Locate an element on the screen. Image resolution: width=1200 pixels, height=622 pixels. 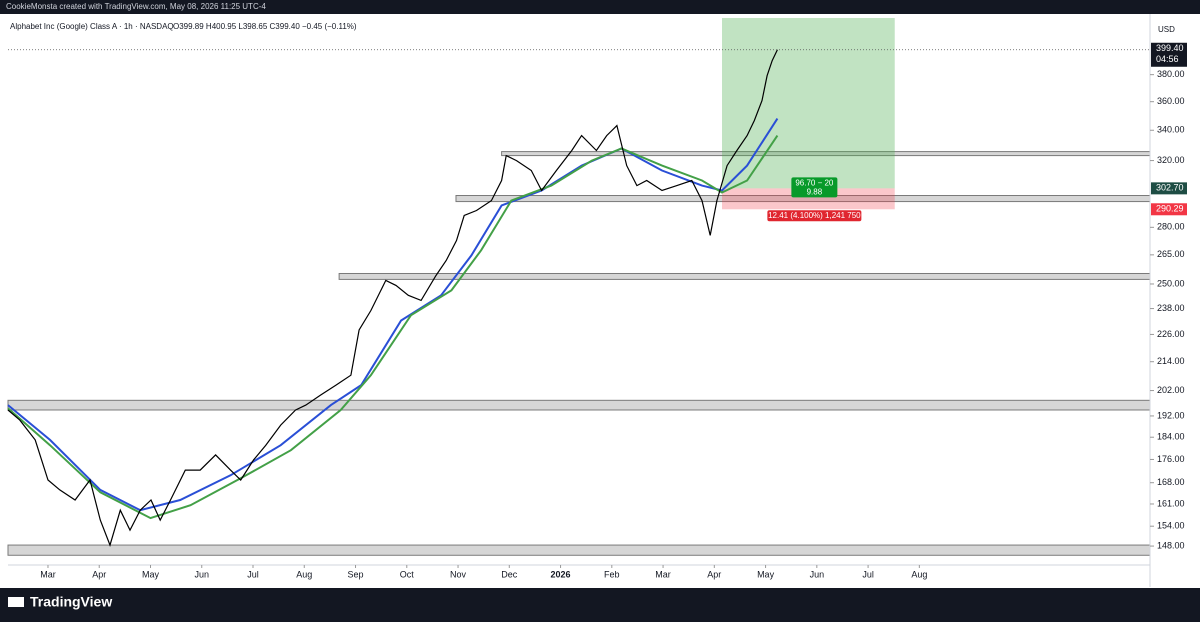
x-tick-label: Nov is located at coordinates (458, 574).